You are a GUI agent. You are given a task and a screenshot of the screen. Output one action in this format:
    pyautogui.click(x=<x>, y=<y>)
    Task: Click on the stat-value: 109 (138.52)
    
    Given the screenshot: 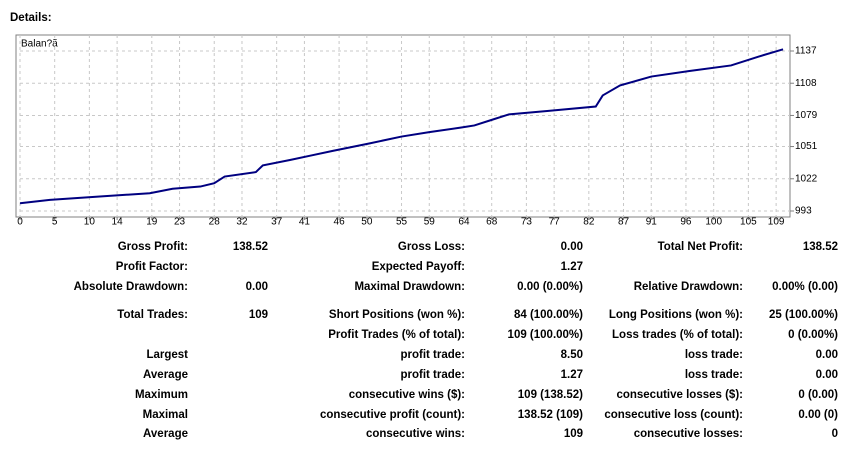 What is the action you would take?
    pyautogui.click(x=550, y=395)
    